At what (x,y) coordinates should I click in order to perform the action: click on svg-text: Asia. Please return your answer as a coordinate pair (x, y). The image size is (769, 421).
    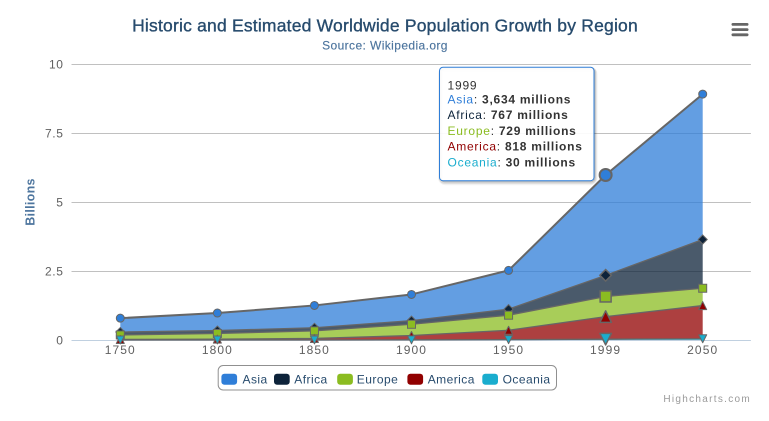
    Looking at the image, I should click on (255, 379).